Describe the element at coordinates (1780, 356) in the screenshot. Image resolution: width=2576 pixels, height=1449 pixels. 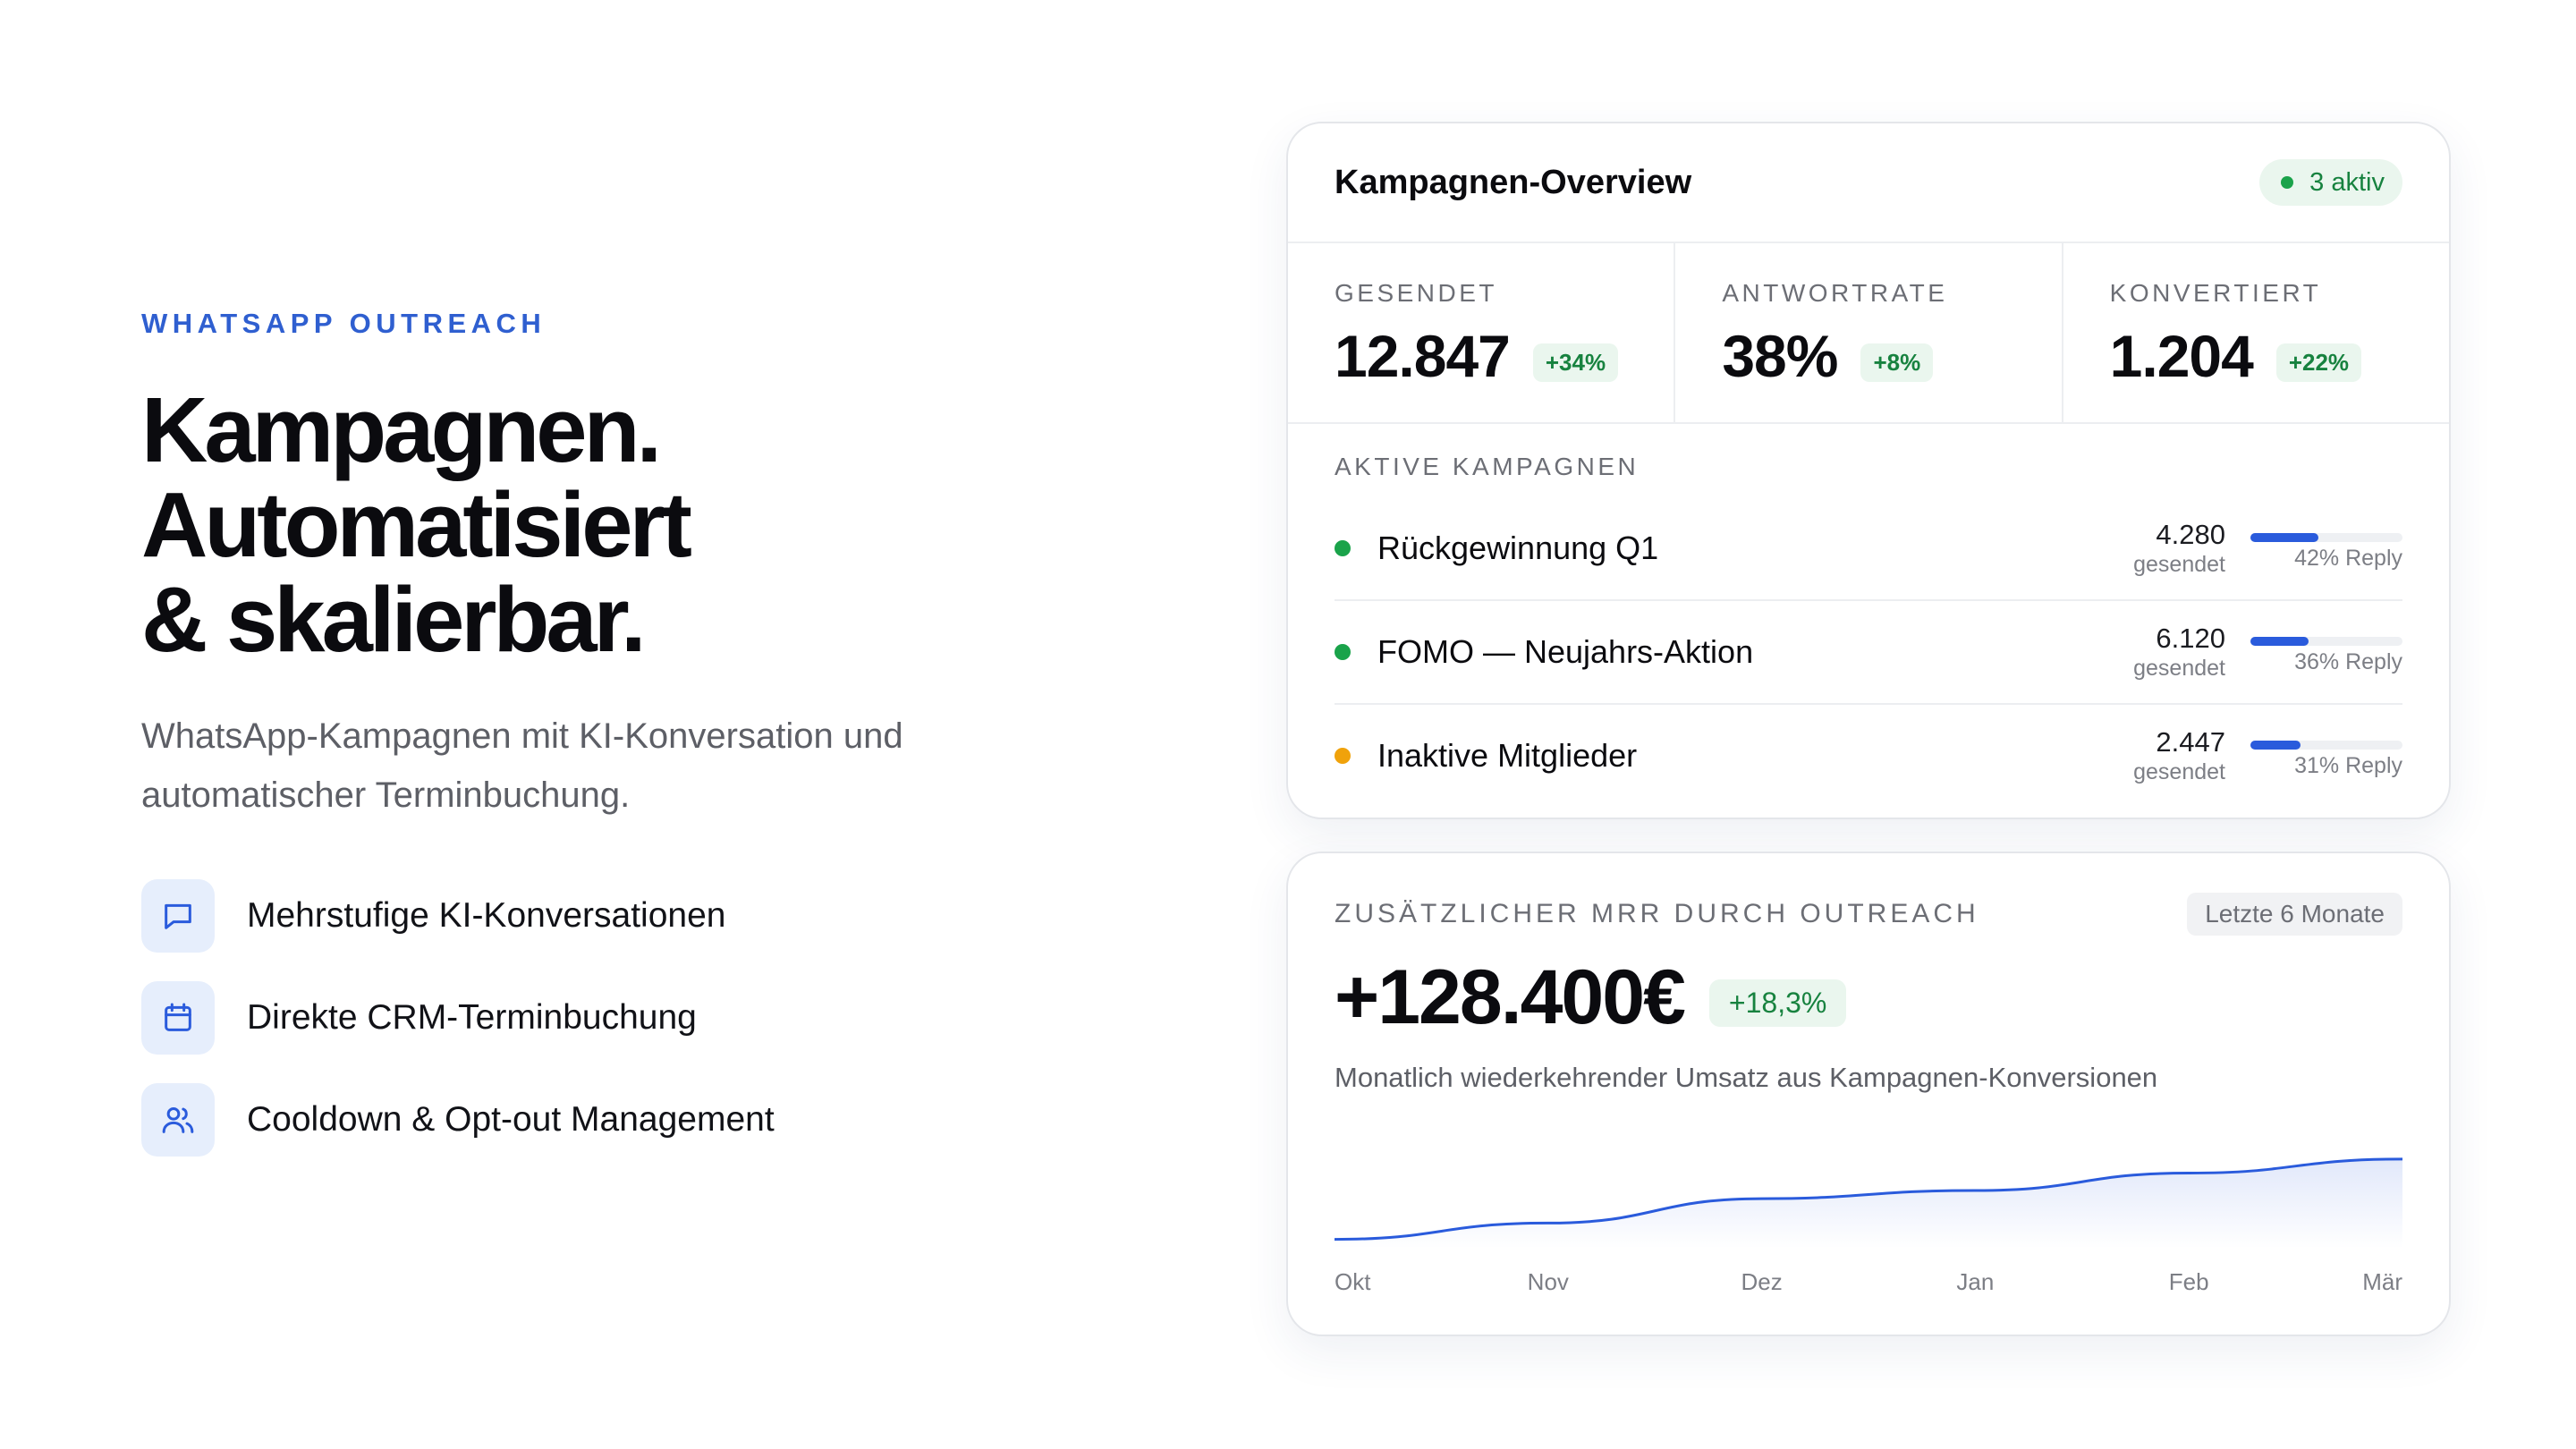
I see `stat-value: 38%` at that location.